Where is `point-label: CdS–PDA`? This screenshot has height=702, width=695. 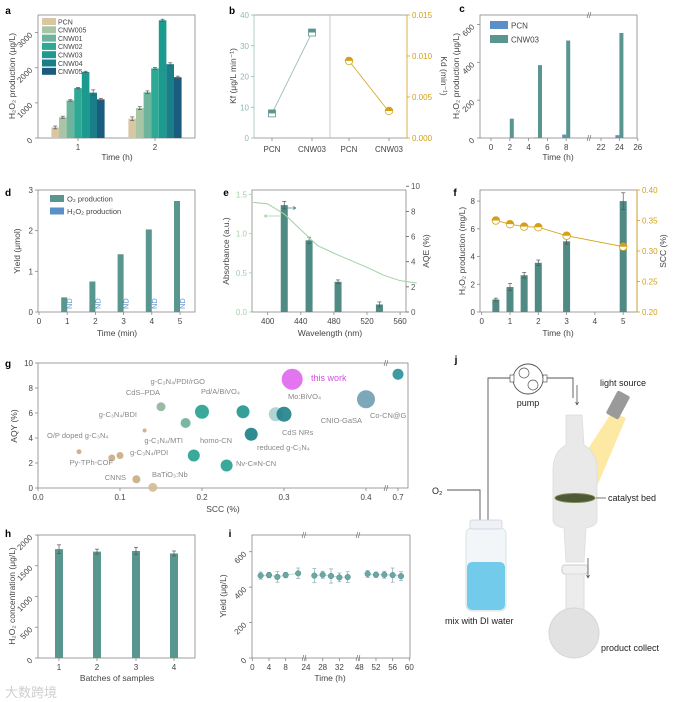
point-label: CdS–PDA is located at coordinates (143, 392).